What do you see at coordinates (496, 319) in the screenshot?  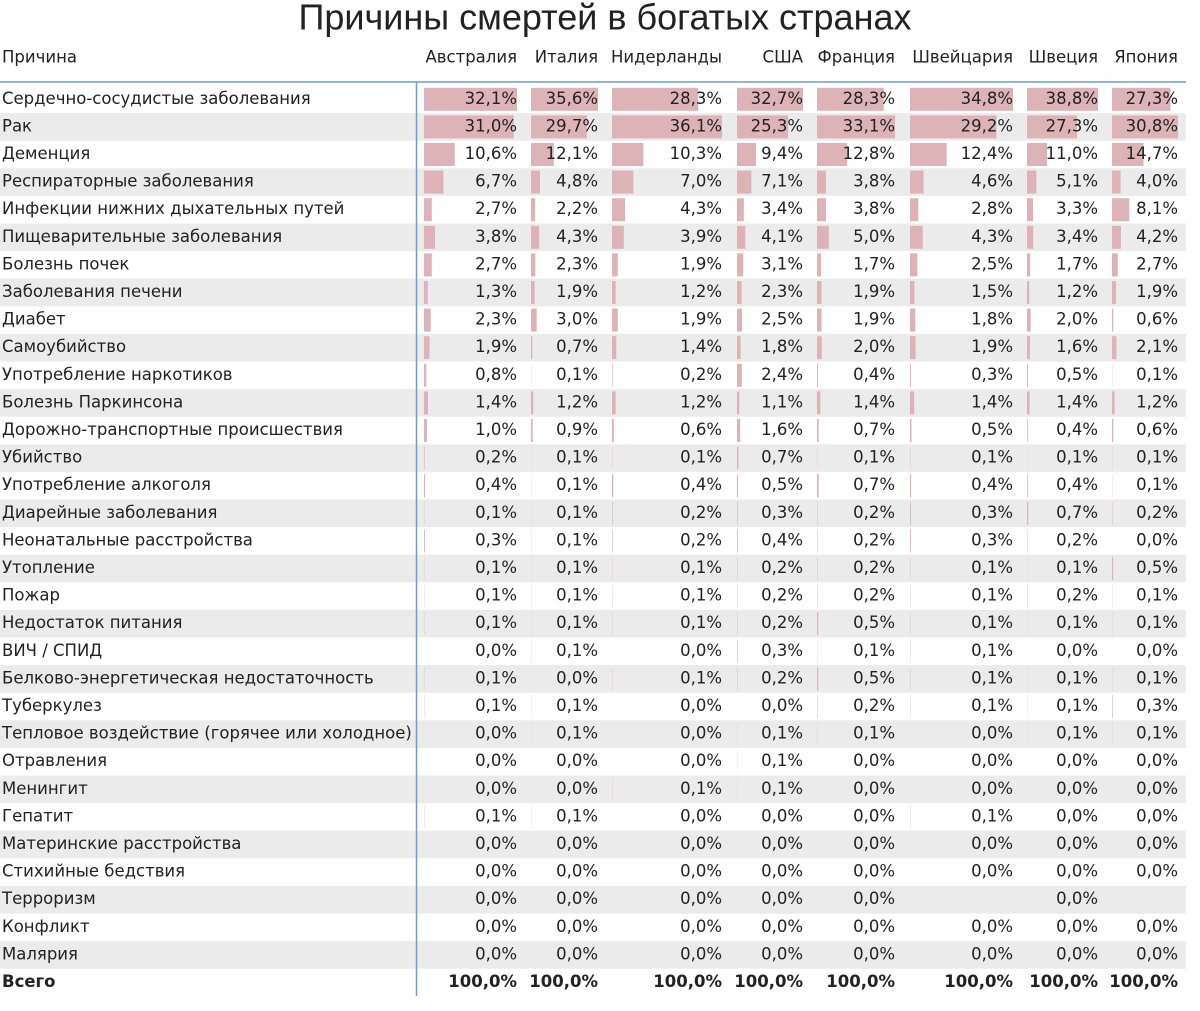 I see `cell-value: 2,3%` at bounding box center [496, 319].